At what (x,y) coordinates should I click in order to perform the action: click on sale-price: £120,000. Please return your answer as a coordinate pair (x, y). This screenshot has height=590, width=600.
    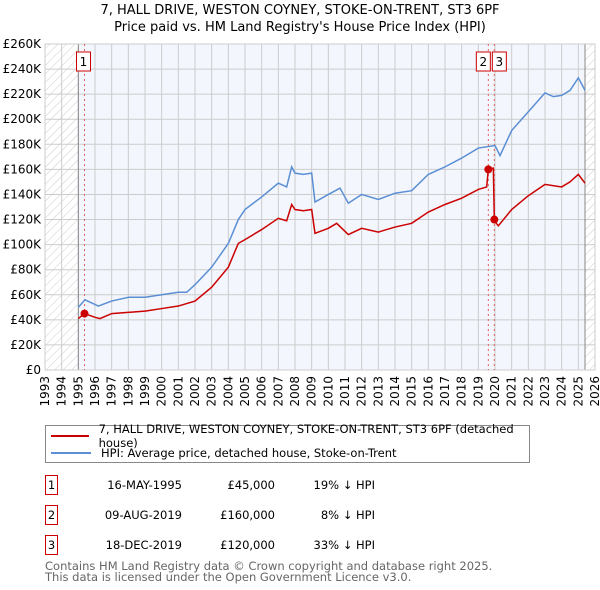
    Looking at the image, I should click on (247, 545).